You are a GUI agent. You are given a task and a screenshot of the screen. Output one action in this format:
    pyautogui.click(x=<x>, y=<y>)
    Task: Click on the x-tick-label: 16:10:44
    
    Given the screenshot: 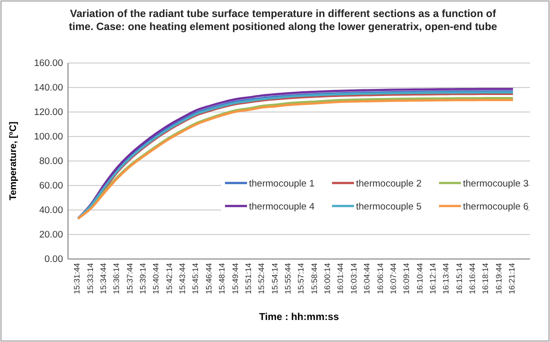 What is the action you would take?
    pyautogui.click(x=419, y=278)
    